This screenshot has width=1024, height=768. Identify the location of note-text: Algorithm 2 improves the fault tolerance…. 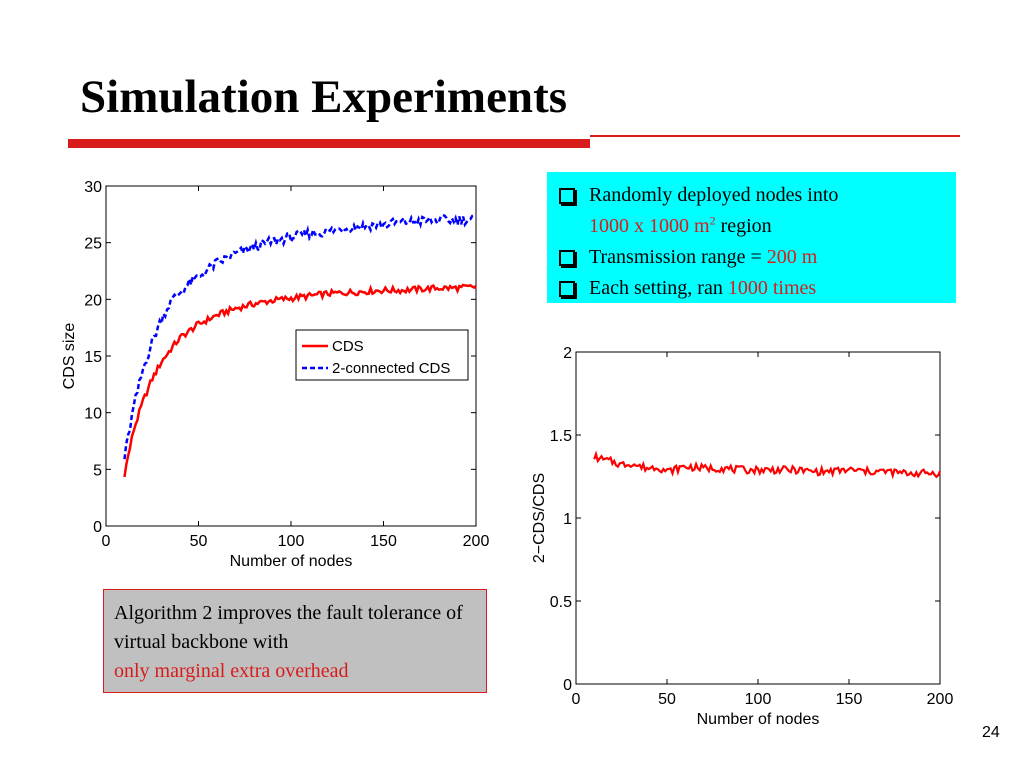
(288, 627).